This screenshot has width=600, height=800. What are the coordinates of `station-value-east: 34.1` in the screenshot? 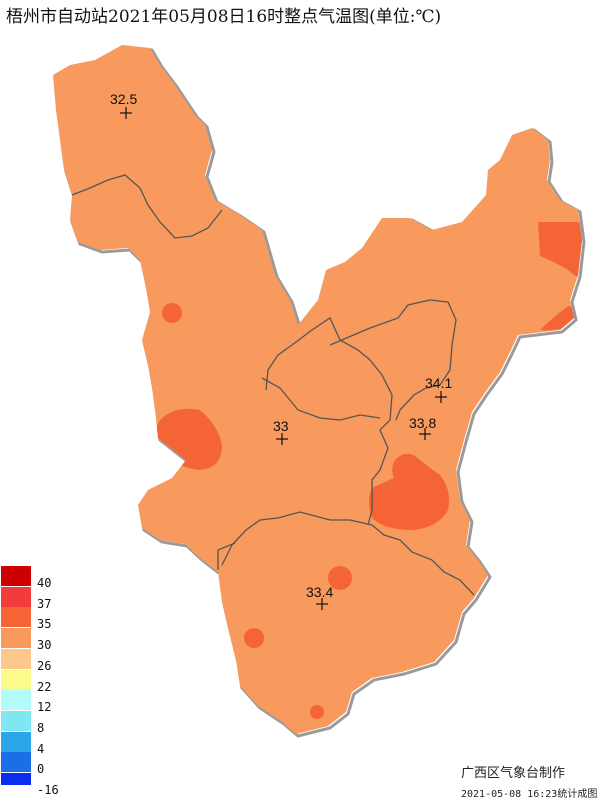 It's located at (438, 383).